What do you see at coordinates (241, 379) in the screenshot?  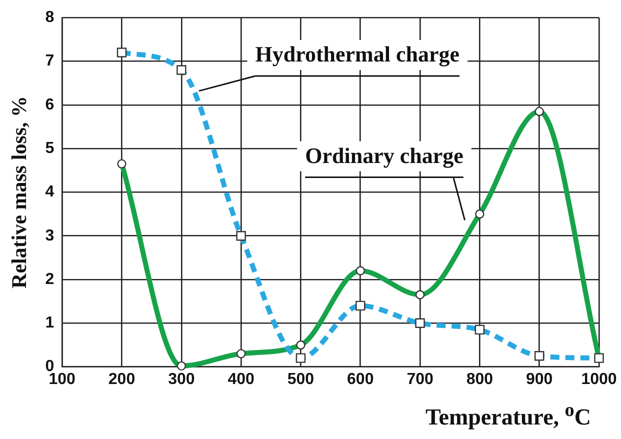 I see `x-tick-label: 400` at bounding box center [241, 379].